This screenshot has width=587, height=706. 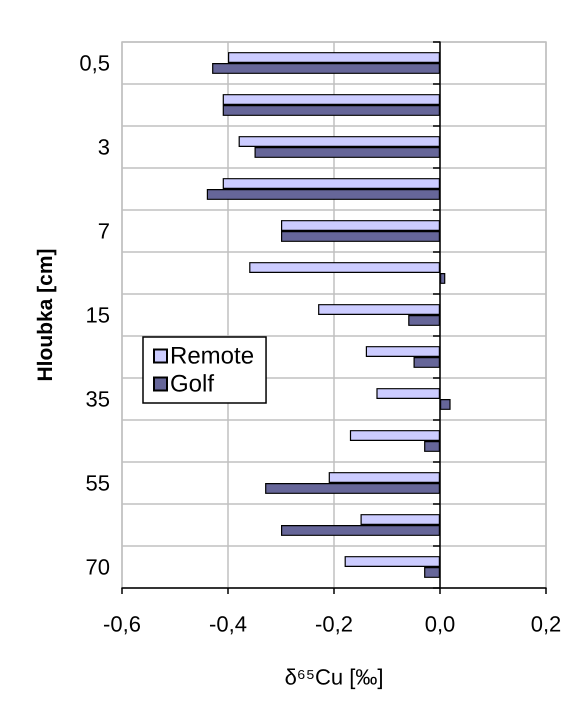 I want to click on x-tick-label: 0,2, so click(x=546, y=624).